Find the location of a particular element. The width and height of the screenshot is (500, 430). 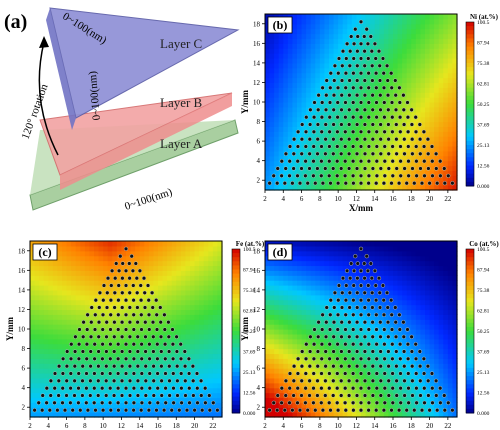

y-tick-label: 16 is located at coordinates (257, 44).